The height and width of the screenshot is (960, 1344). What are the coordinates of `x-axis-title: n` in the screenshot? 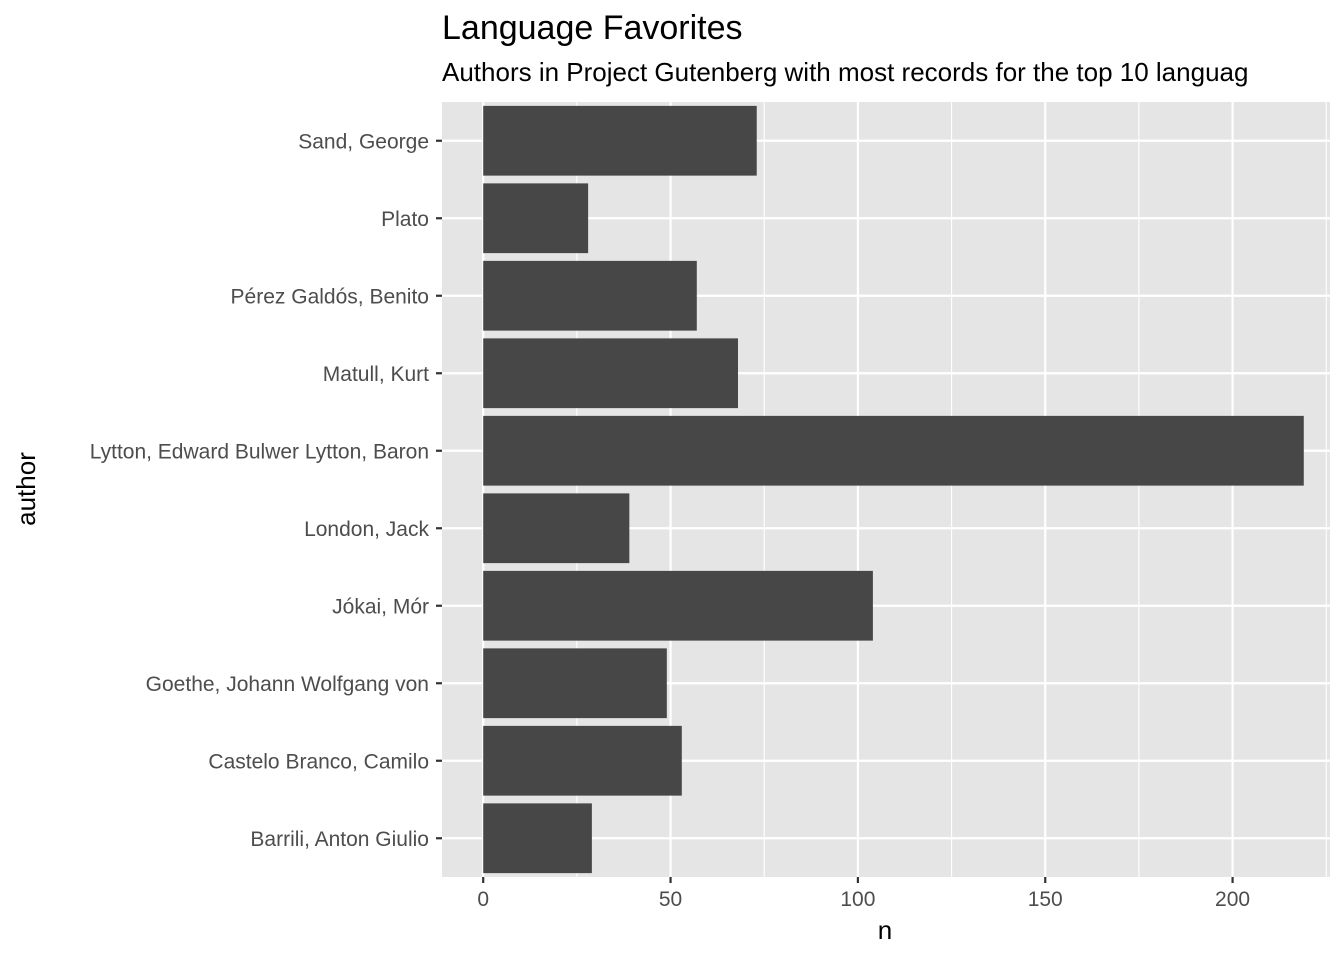 It's located at (885, 930).